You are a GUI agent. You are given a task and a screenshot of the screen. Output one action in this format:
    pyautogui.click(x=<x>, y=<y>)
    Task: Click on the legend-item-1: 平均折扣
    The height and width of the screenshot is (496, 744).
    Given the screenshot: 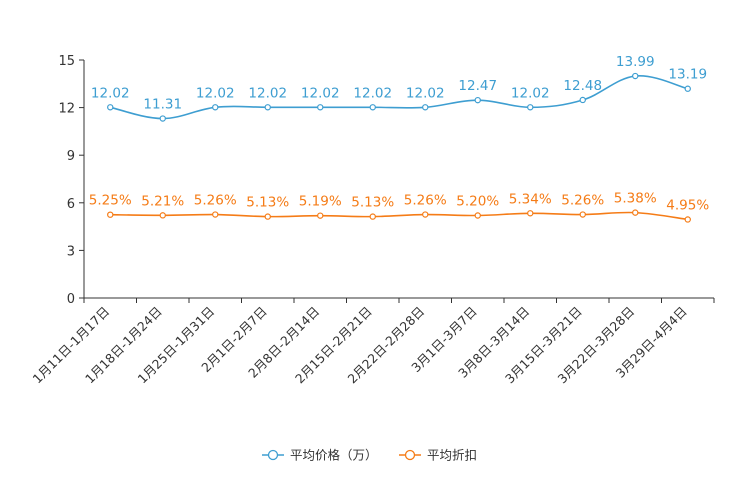 What is the action you would take?
    pyautogui.click(x=438, y=455)
    